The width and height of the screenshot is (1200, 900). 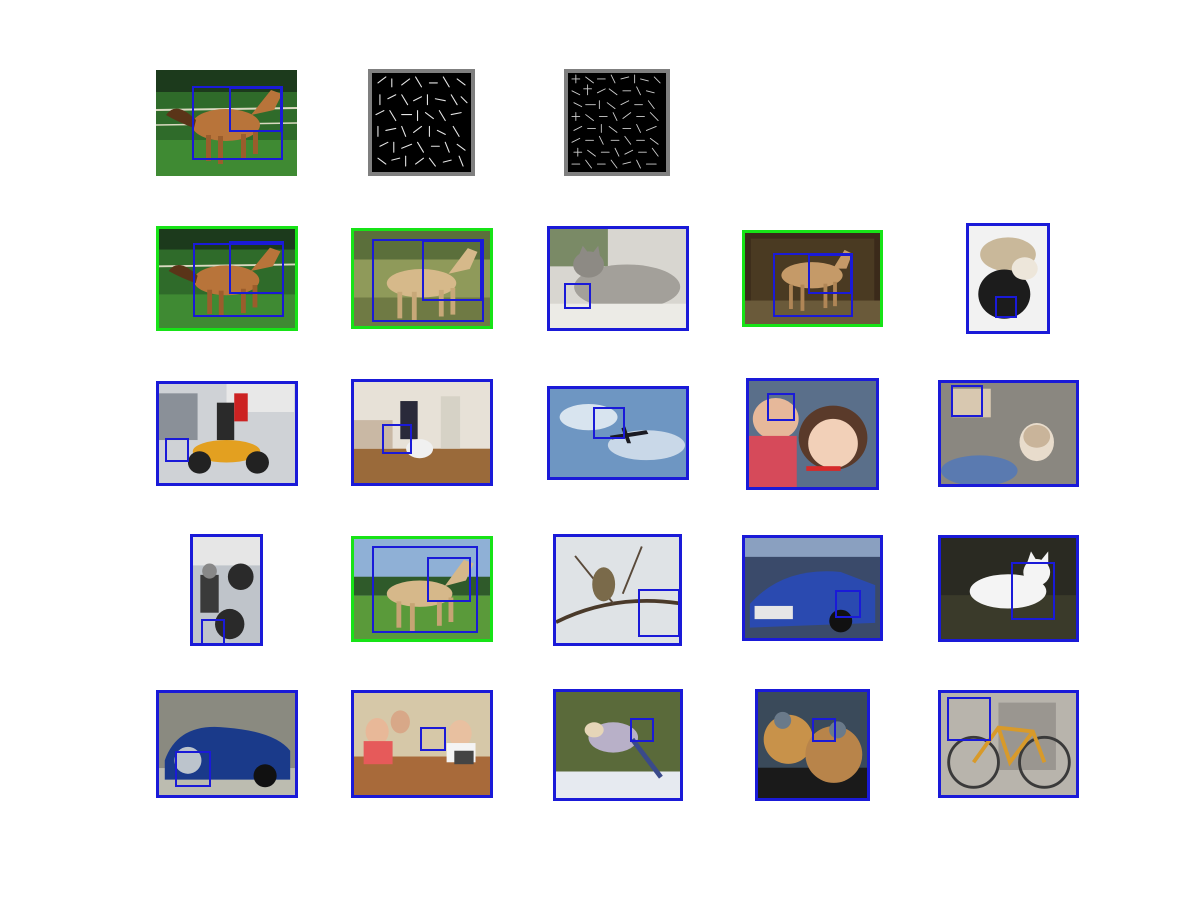 I want to click on hog-template-part, so click(x=617, y=122).